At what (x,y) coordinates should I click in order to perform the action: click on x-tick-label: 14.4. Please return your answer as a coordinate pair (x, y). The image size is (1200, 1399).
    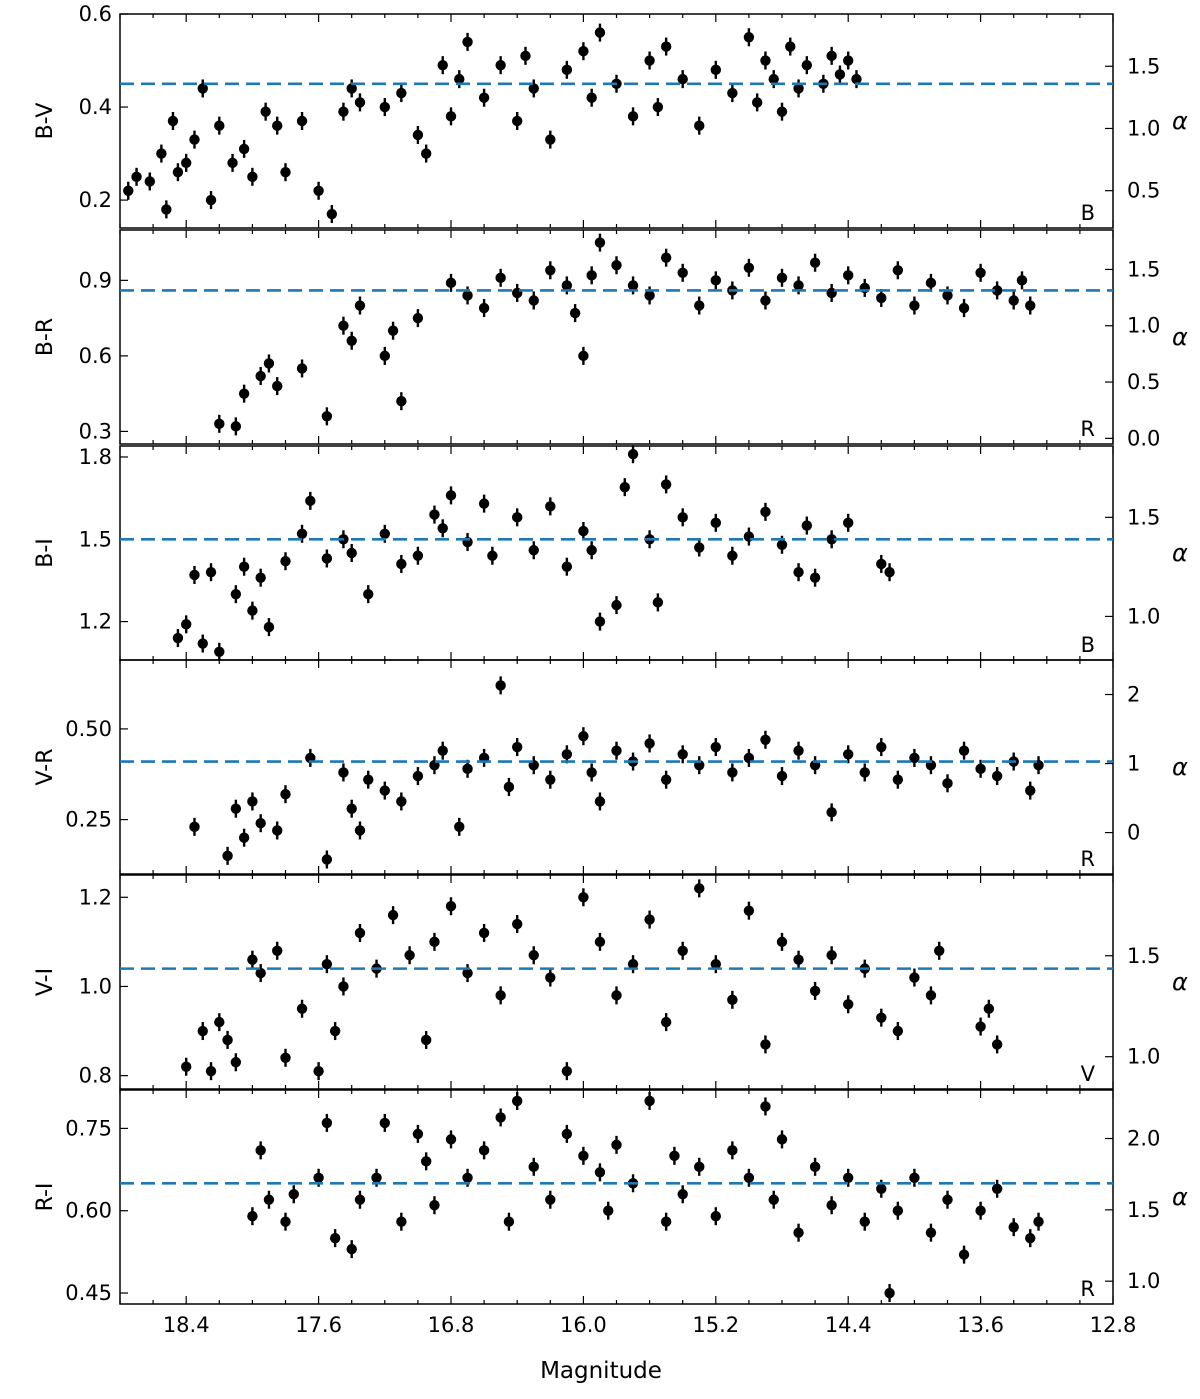
    Looking at the image, I should click on (848, 1325).